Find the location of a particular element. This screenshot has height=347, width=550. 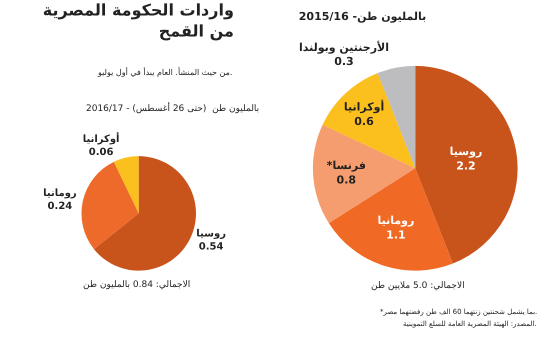

data-label: 0.6 is located at coordinates (364, 121).